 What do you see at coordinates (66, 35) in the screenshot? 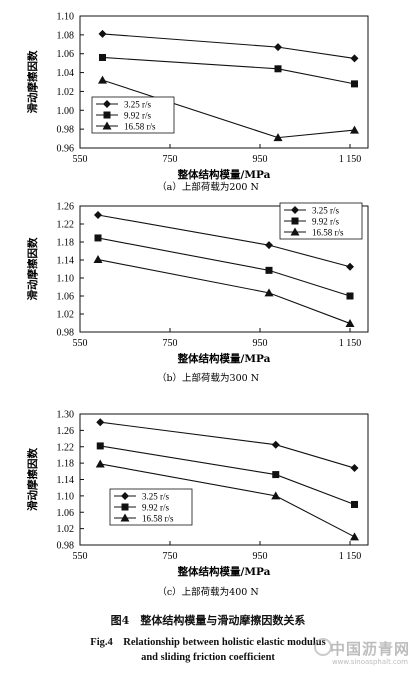
I see `y-tick-label: 1.08` at bounding box center [66, 35].